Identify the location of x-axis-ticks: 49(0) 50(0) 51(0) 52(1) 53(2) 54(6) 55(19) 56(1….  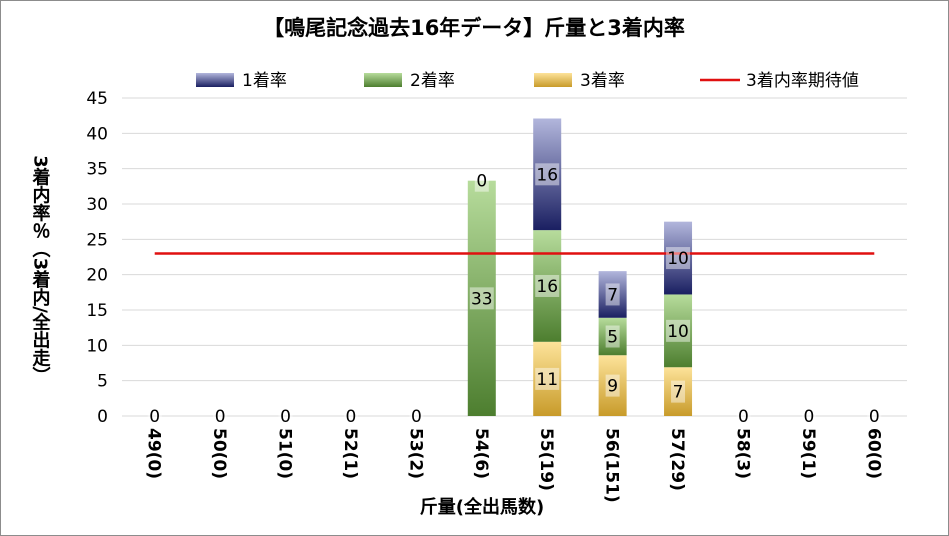
(514, 465).